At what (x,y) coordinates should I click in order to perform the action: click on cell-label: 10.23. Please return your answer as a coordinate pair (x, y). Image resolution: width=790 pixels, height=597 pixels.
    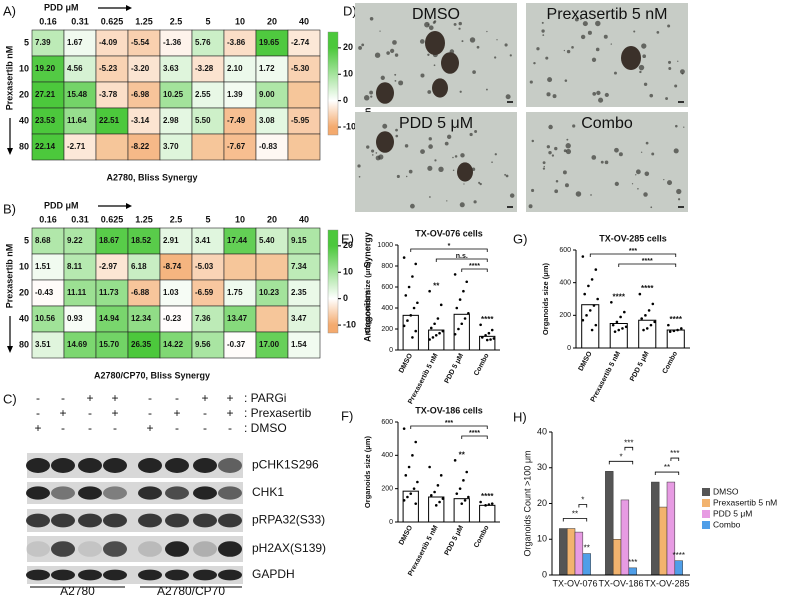
    Looking at the image, I should click on (269, 292).